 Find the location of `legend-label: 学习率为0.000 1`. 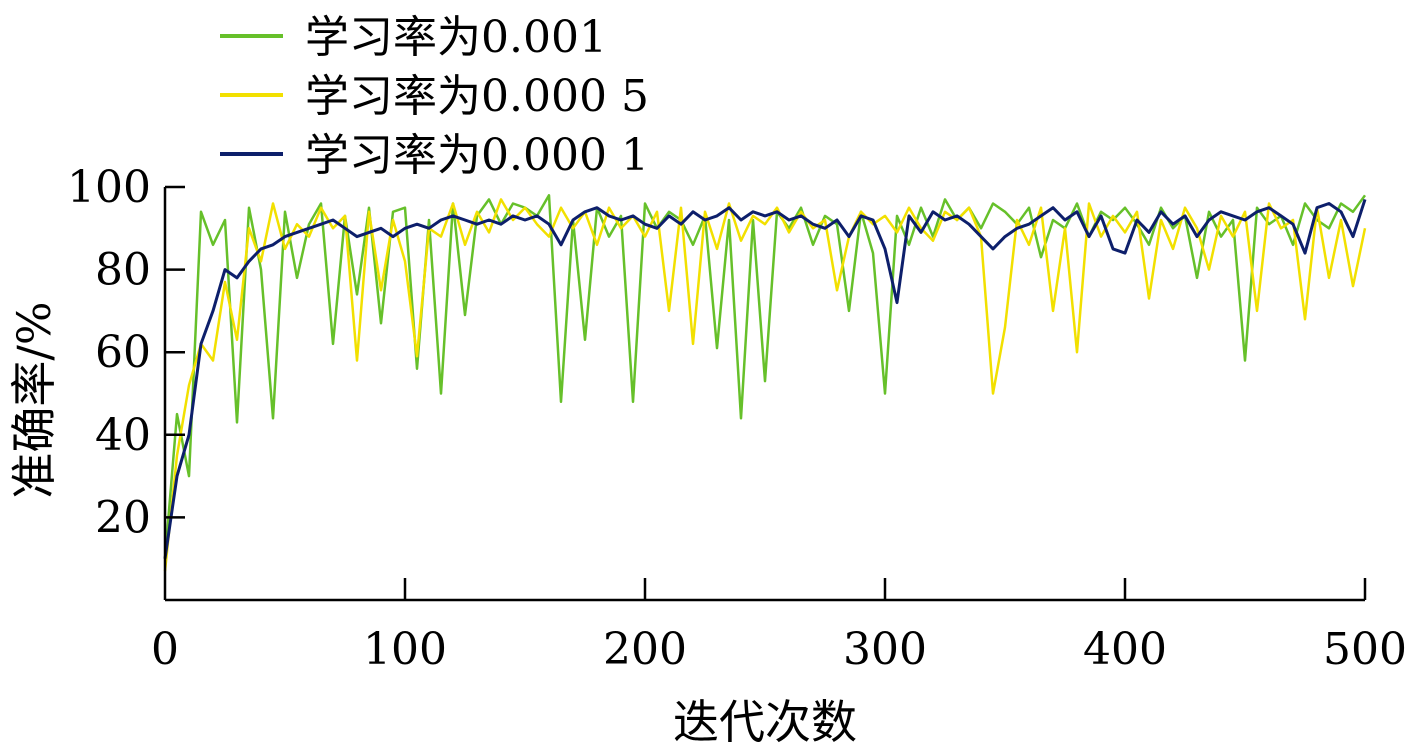

legend-label: 学习率为0.000 1 is located at coordinates (477, 155).